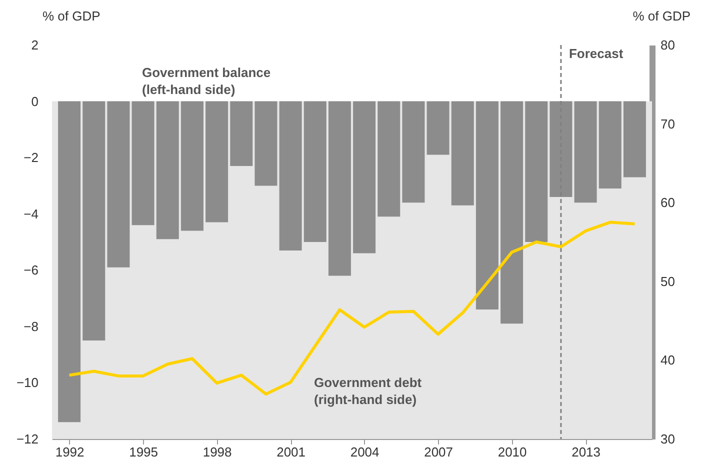  What do you see at coordinates (667, 360) in the screenshot?
I see `y2-tick-label: 40` at bounding box center [667, 360].